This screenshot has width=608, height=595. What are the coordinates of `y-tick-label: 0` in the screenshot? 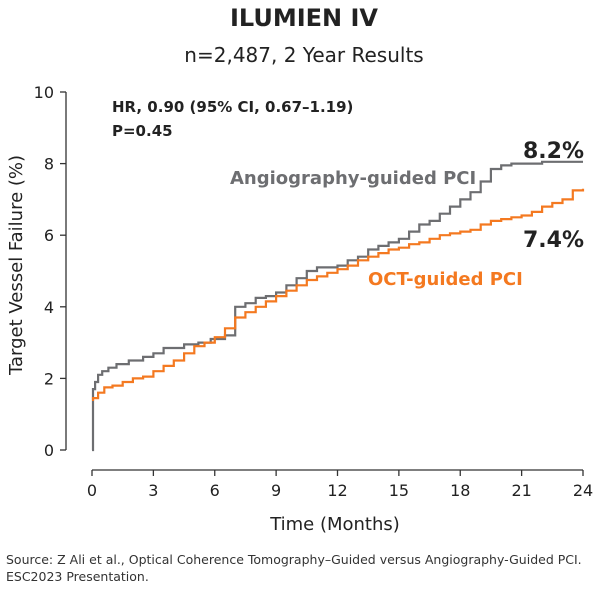 It's located at (49, 450).